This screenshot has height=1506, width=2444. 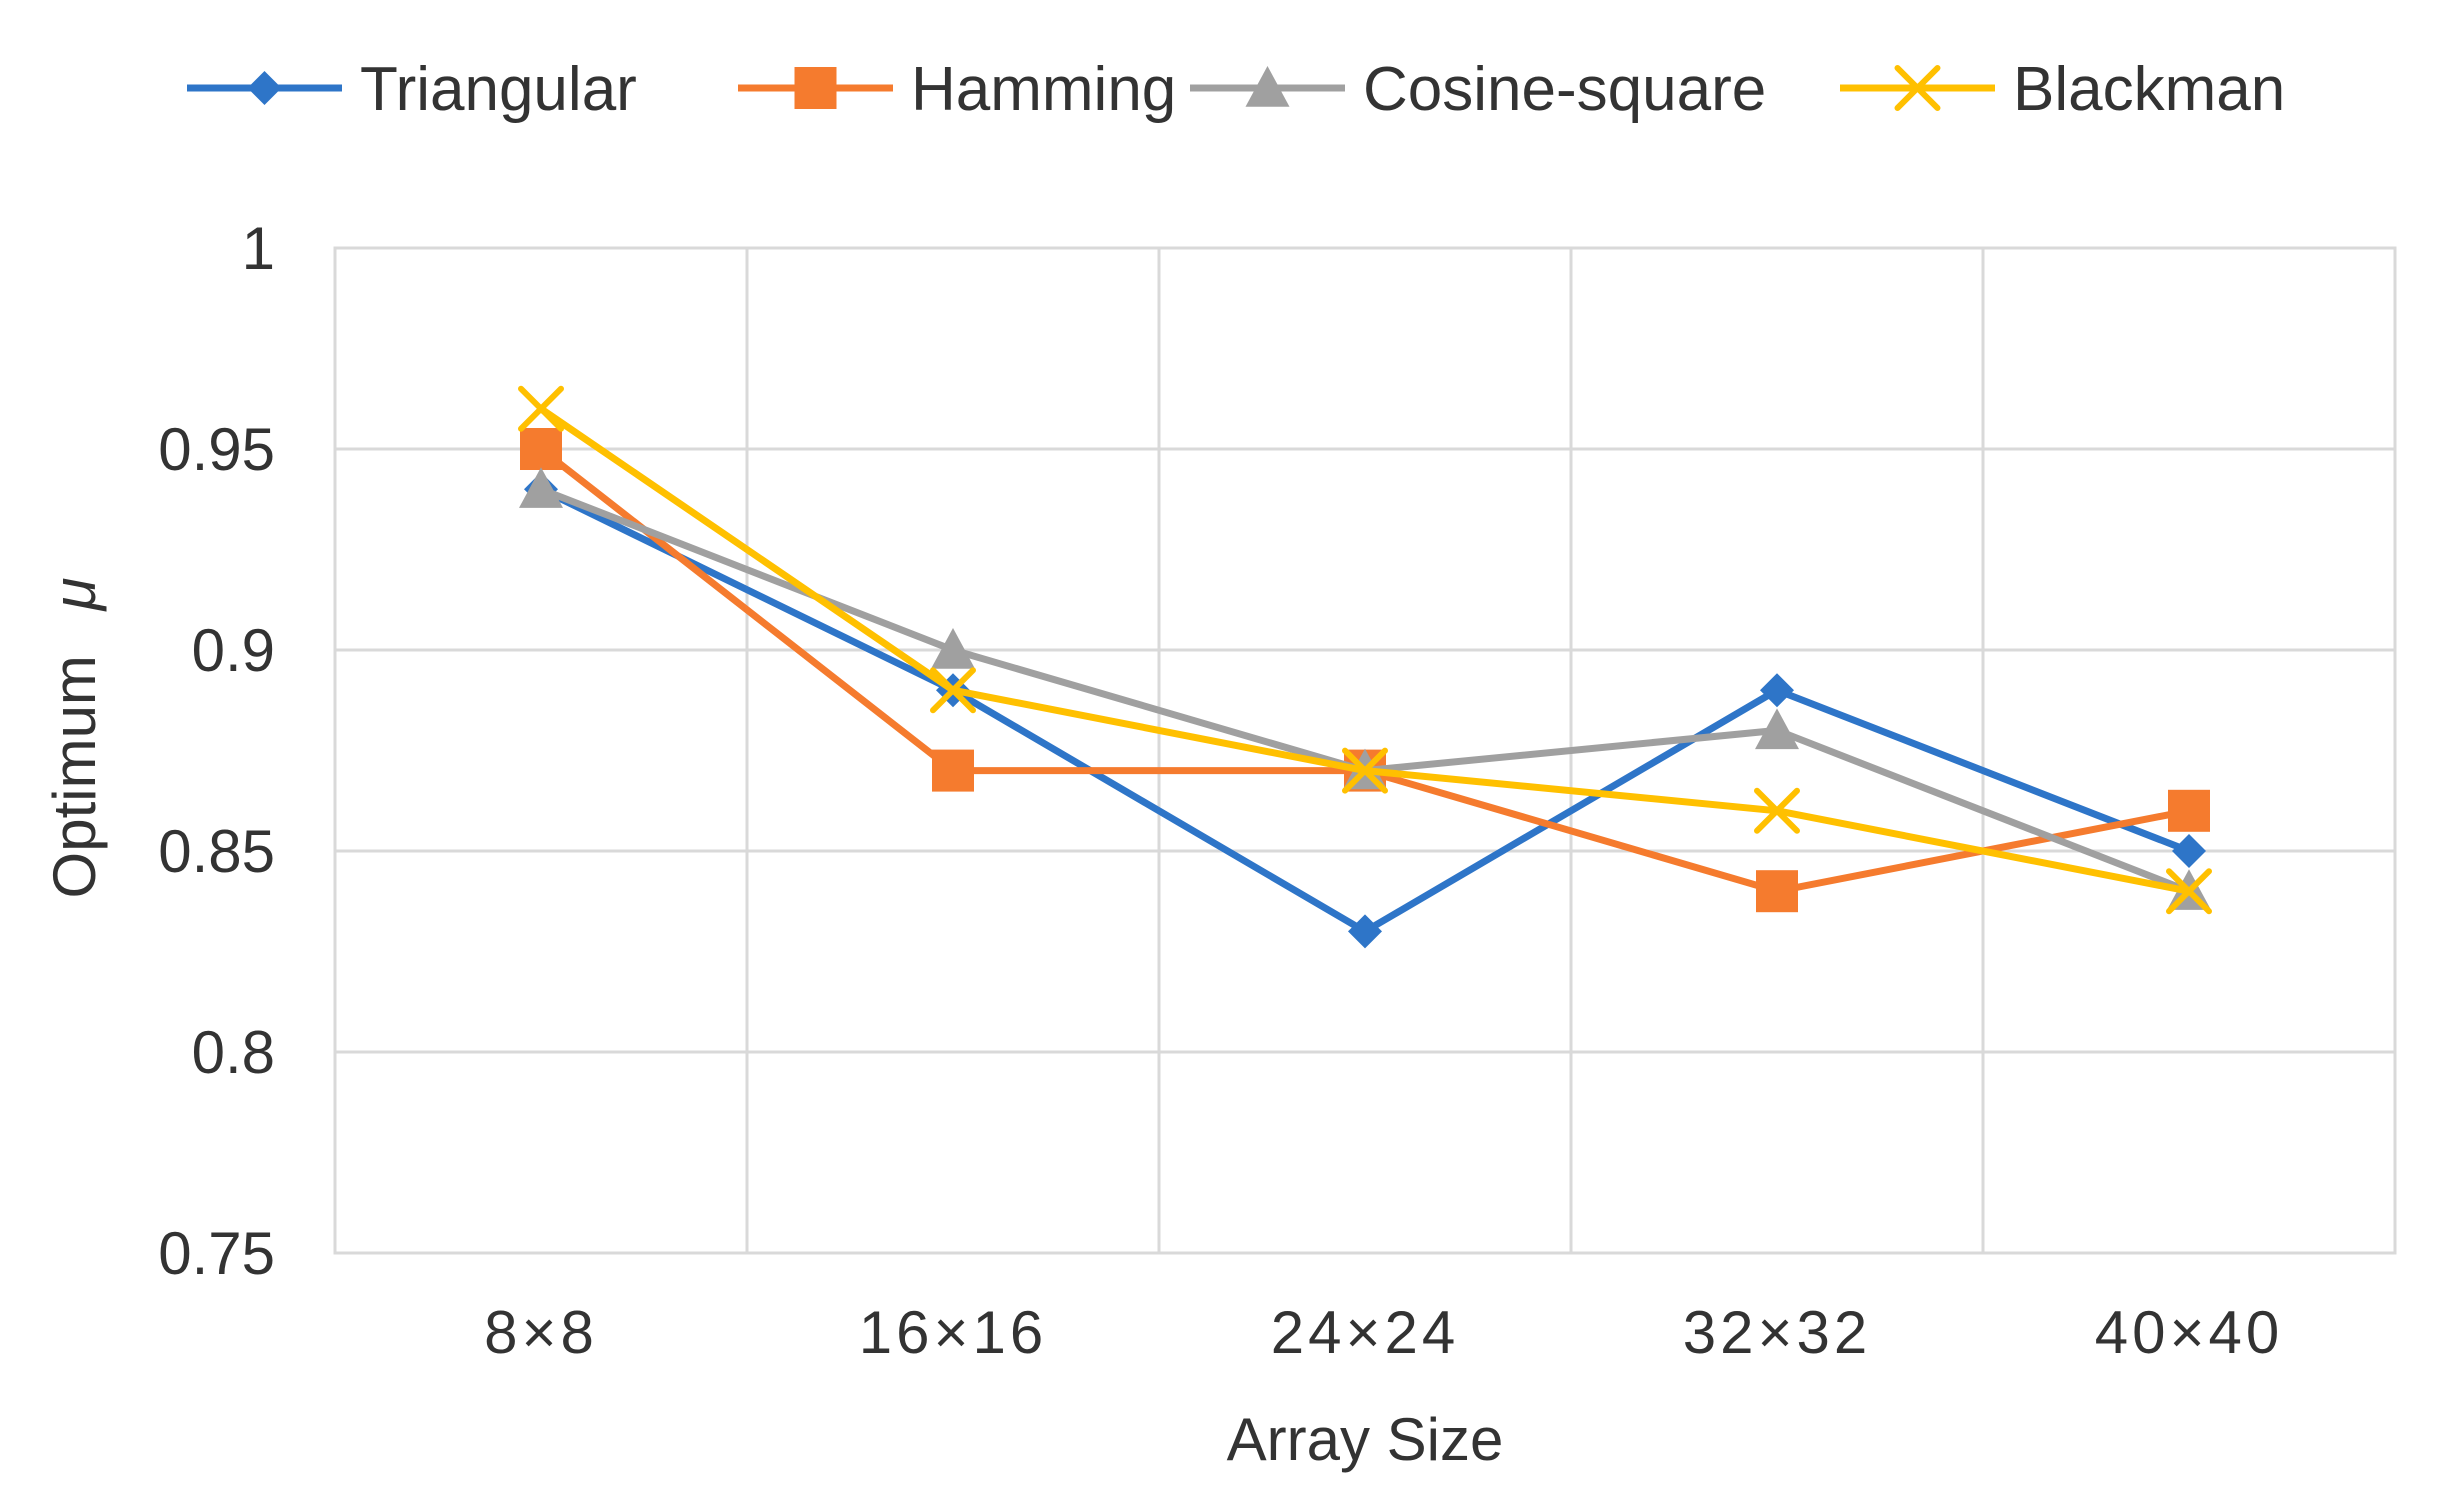 What do you see at coordinates (1564, 89) in the screenshot?
I see `legend-label-cosine-square: Cosine-square` at bounding box center [1564, 89].